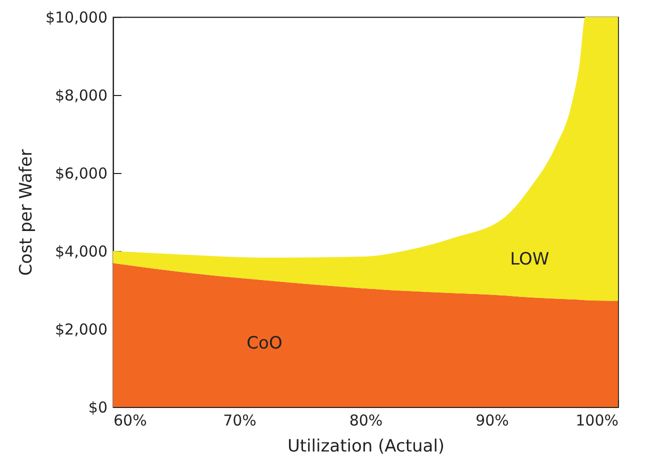 The width and height of the screenshot is (646, 471). What do you see at coordinates (81, 251) in the screenshot?
I see `y-tick-label: $4,000` at bounding box center [81, 251].